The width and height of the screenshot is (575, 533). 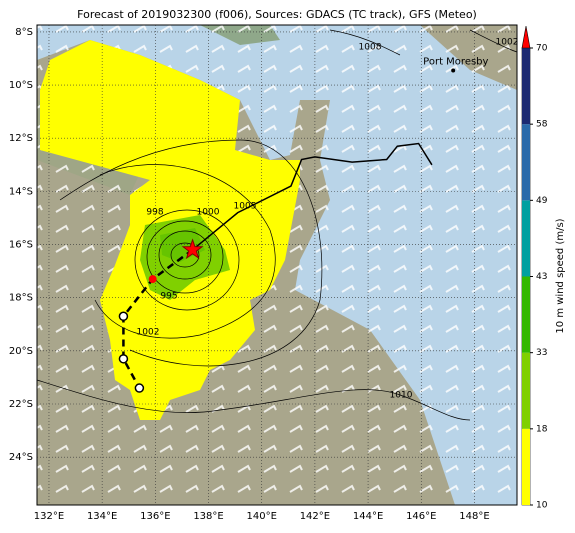 What do you see at coordinates (21, 138) in the screenshot?
I see `lat-tick-label: 12°S` at bounding box center [21, 138].